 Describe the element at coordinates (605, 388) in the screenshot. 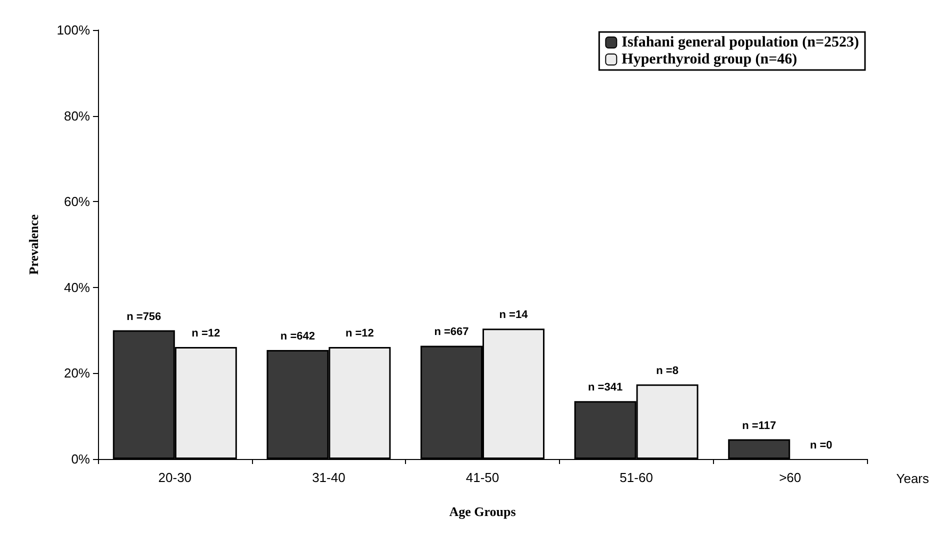

I see `annotation: n =341` at that location.